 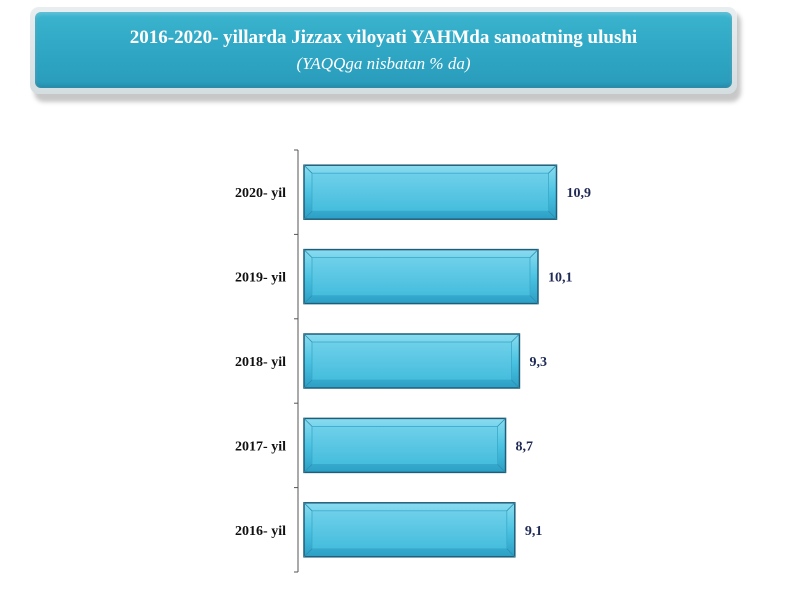 What do you see at coordinates (579, 193) in the screenshot?
I see `value-label: 10,9` at bounding box center [579, 193].